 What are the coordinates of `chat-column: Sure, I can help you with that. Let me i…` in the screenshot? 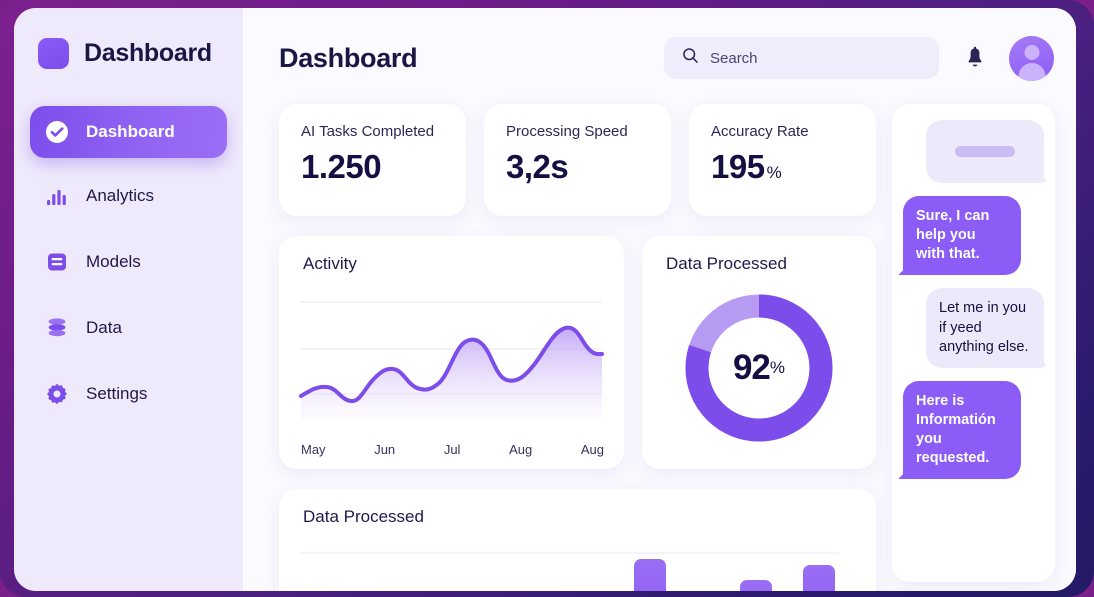 It's located at (973, 347).